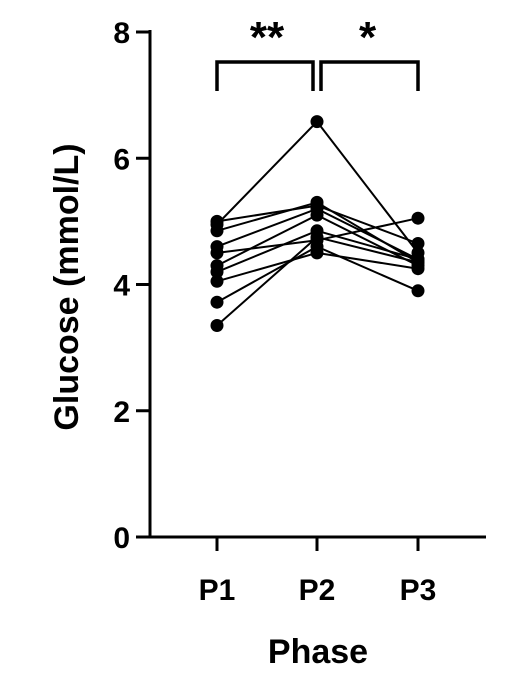 This screenshot has width=518, height=680. I want to click on point-s10-P1, so click(217, 325).